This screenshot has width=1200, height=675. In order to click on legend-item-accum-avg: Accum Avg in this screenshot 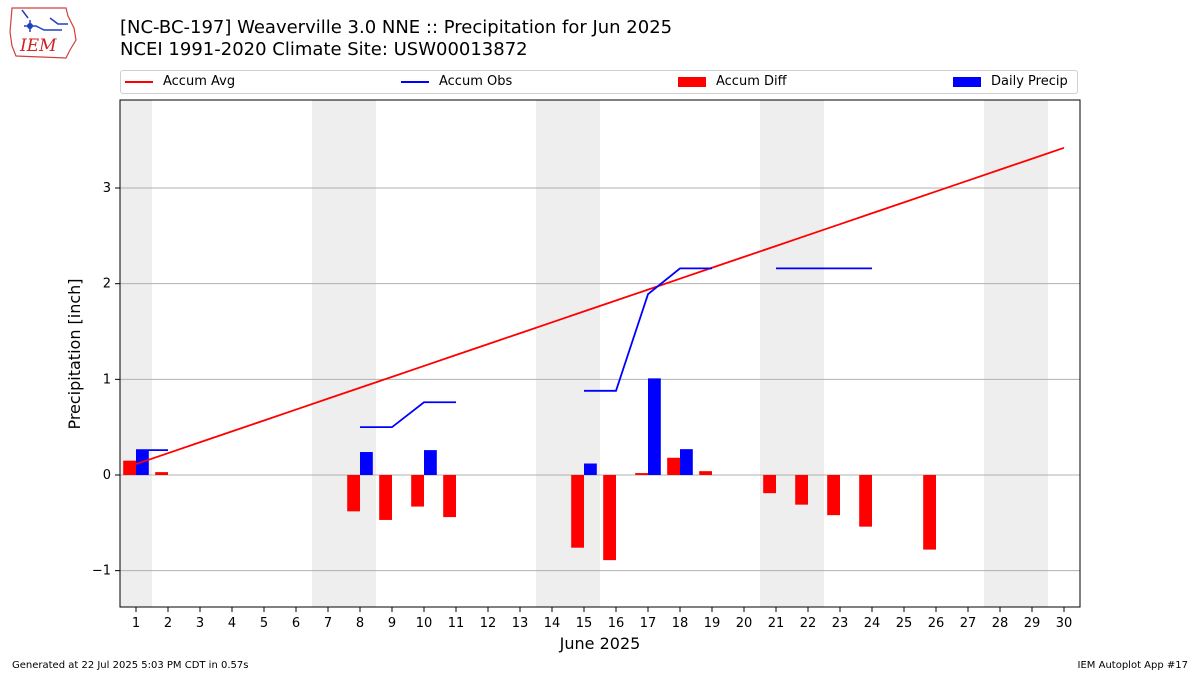, I will do `click(180, 81)`.